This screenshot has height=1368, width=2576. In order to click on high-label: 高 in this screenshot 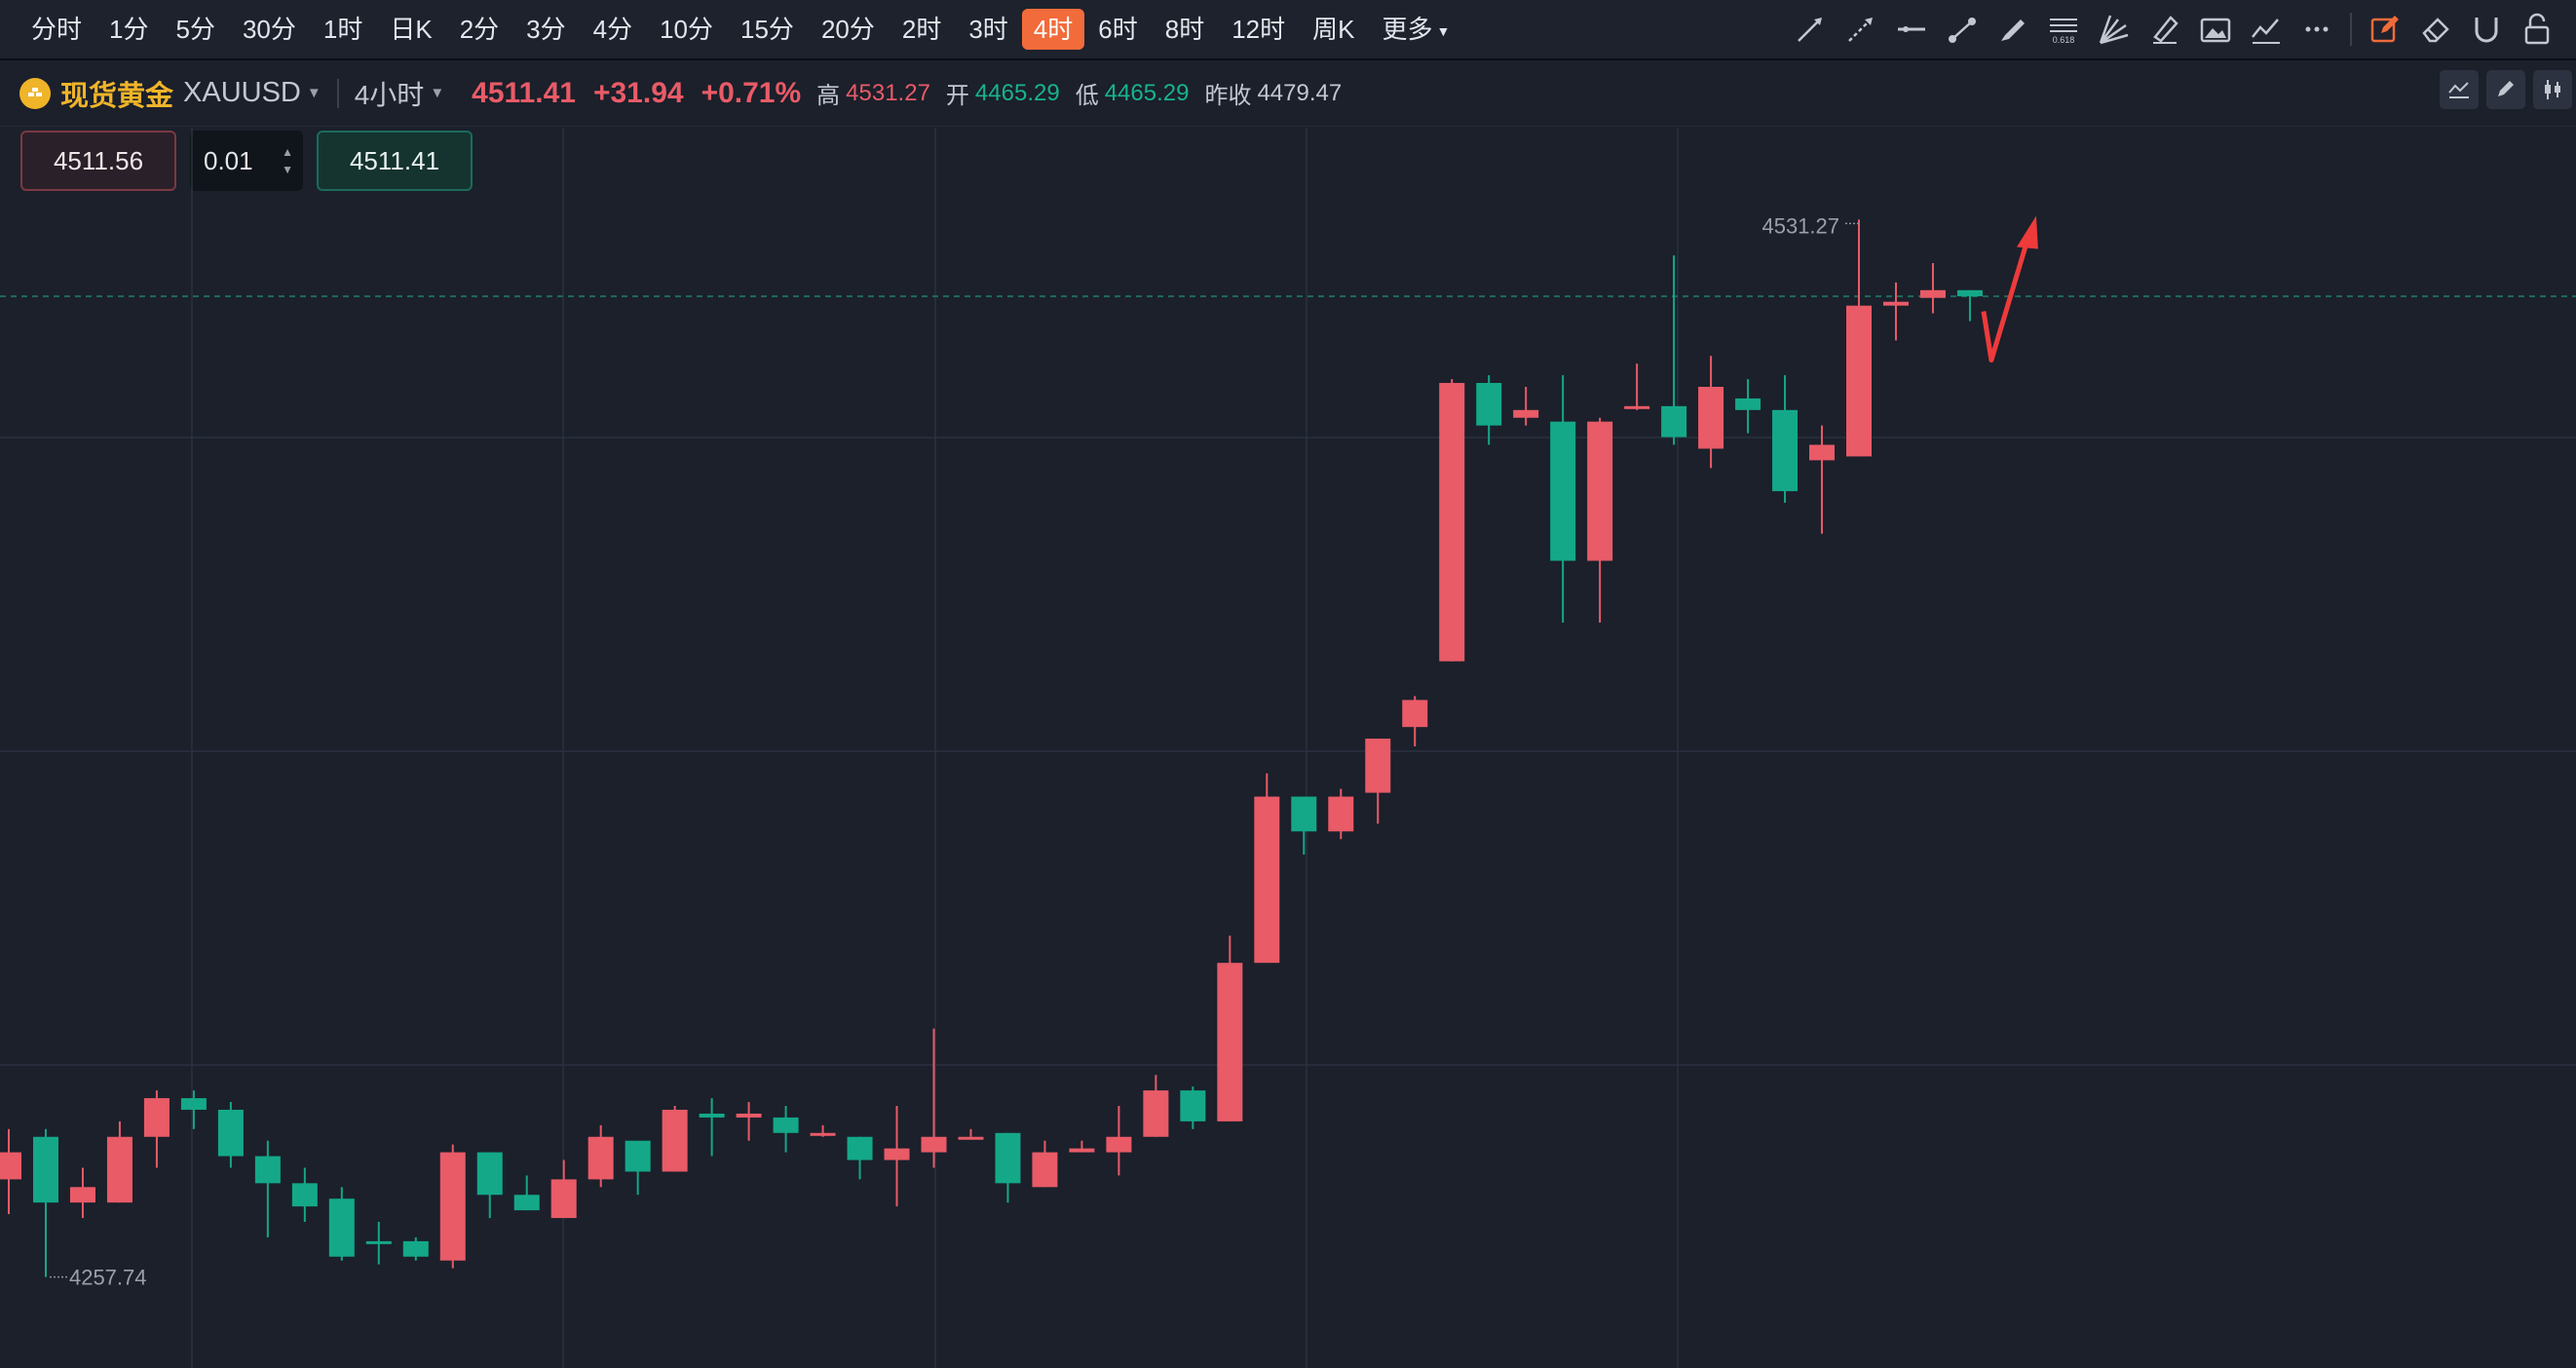, I will do `click(828, 96)`.